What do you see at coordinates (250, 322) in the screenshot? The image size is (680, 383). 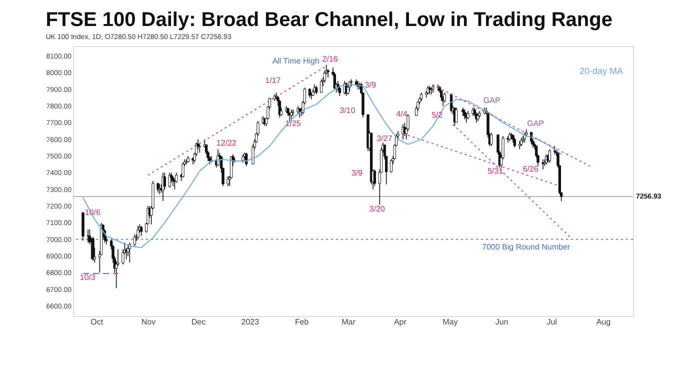 I see `x-tick-label: 2023` at bounding box center [250, 322].